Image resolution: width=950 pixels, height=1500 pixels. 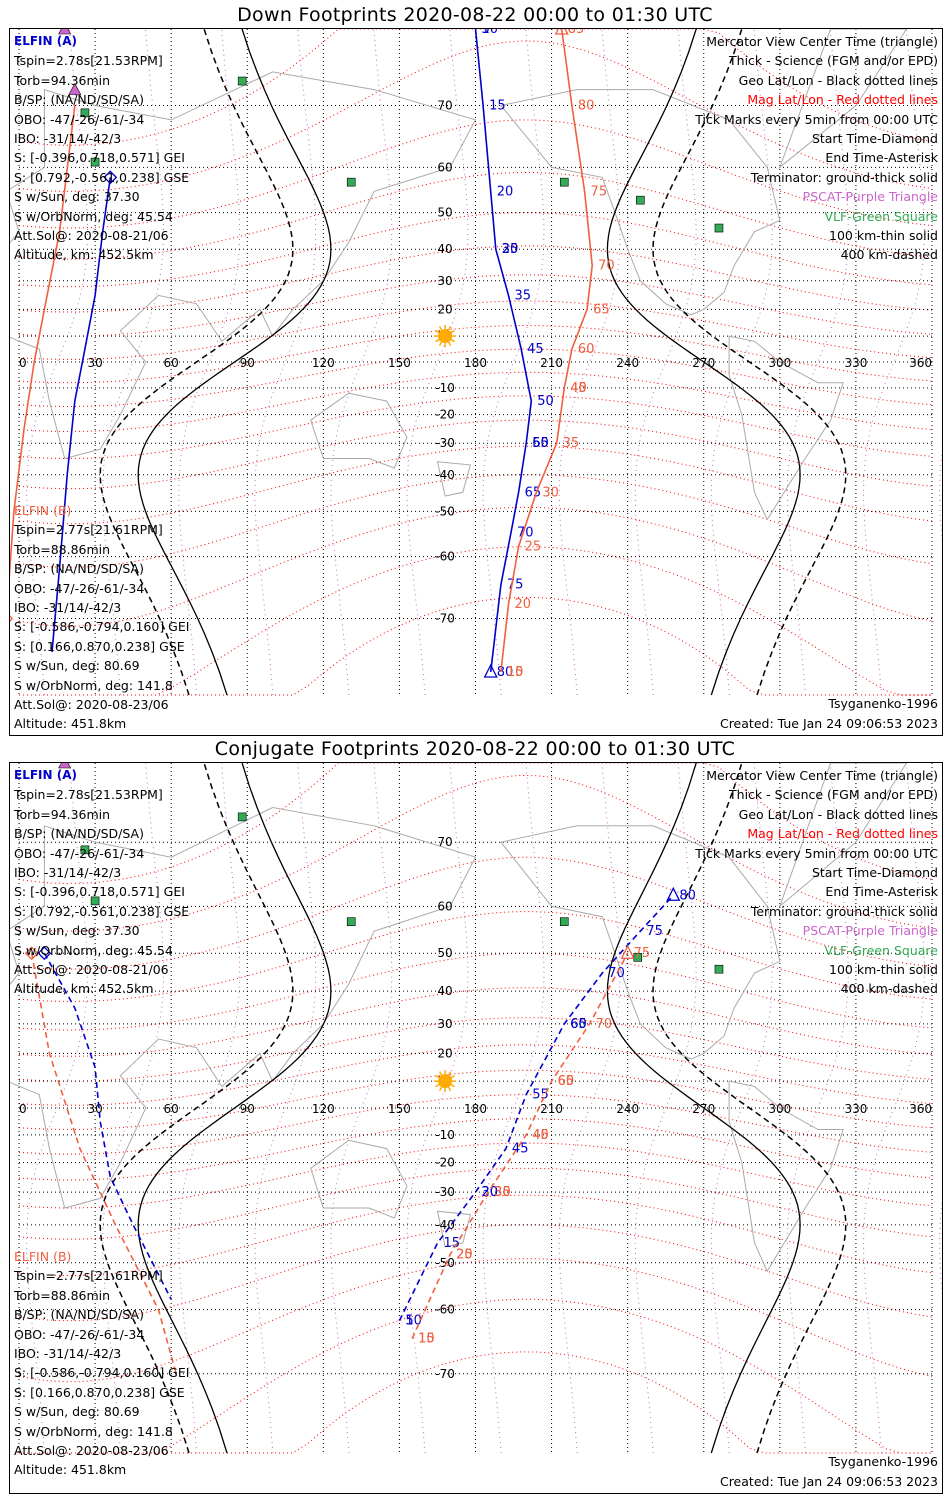 I want to click on legend-entry: Start Time-Diamond, so click(x=874, y=138).